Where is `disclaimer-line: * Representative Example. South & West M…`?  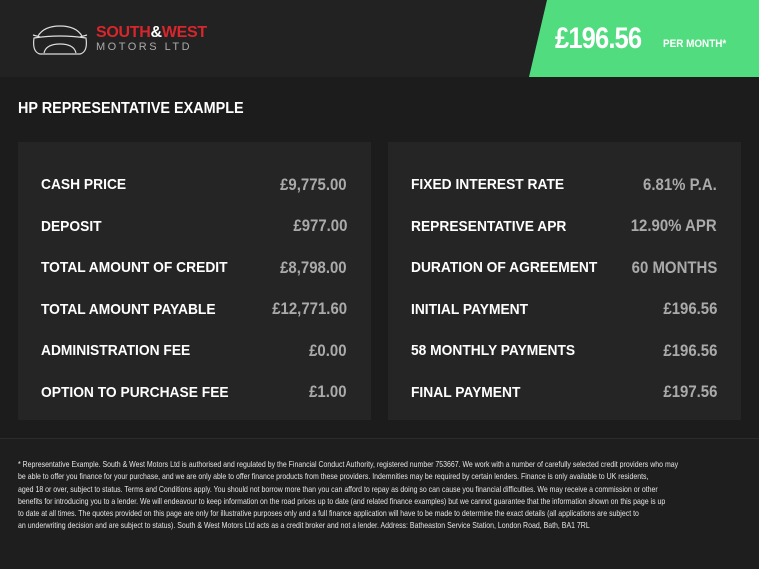
disclaimer-line: * Representative Example. South & West M… is located at coordinates (348, 464).